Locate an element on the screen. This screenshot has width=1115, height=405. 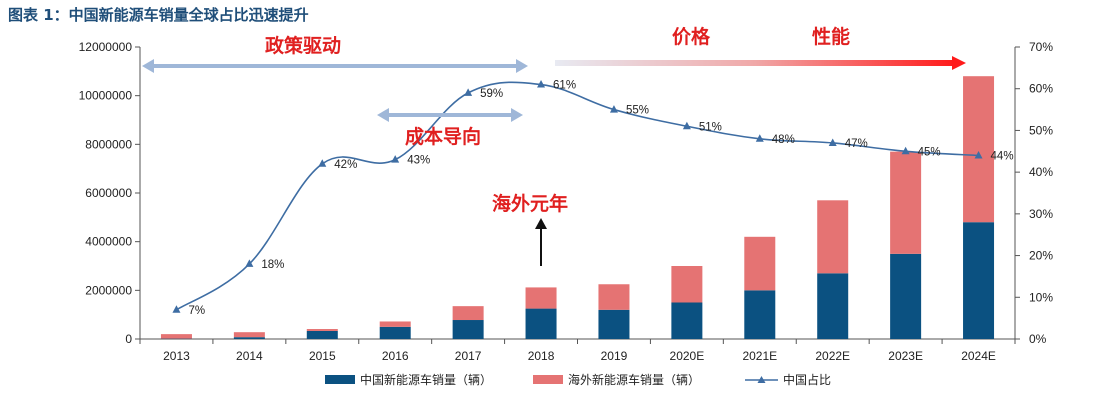
y-tick-label: 10000000 is located at coordinates (106, 96).